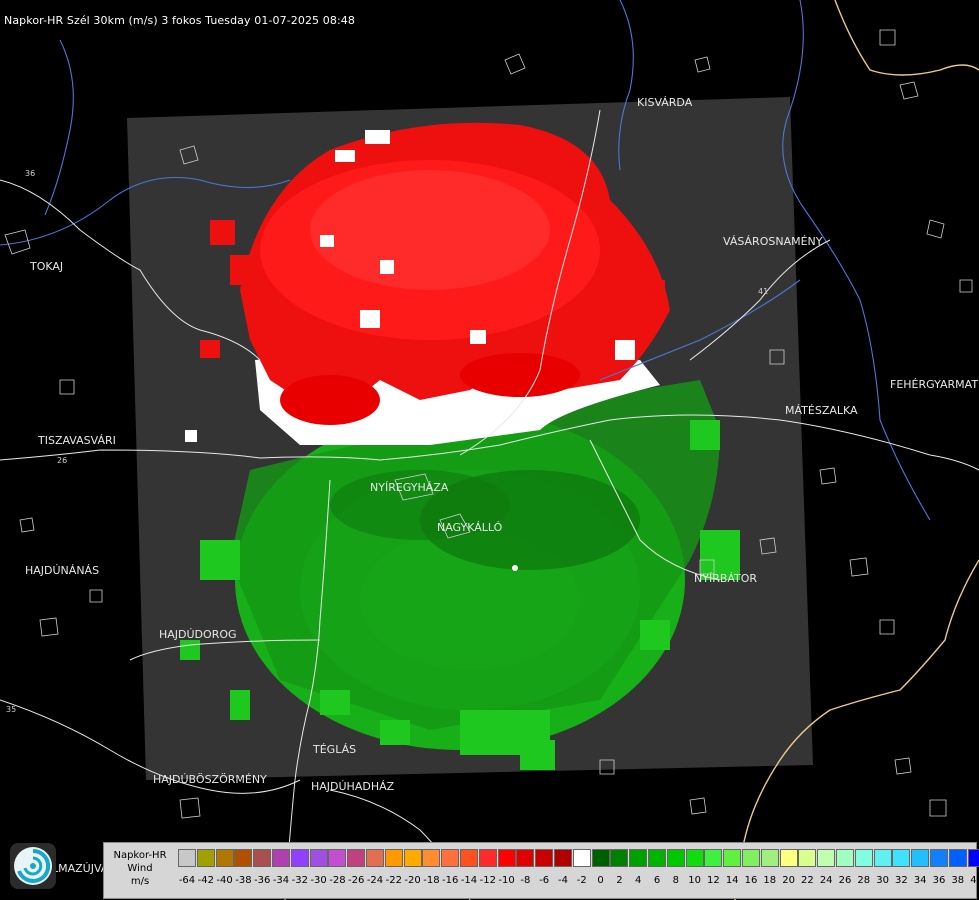 This screenshot has height=900, width=979. I want to click on swirl-logo-icon, so click(33, 866).